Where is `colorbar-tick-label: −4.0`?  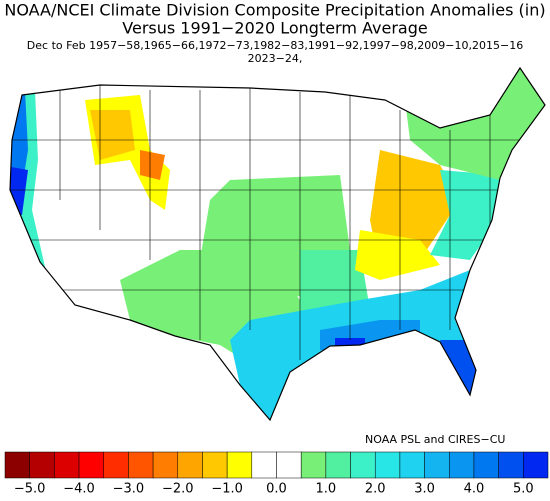
colorbar-tick-label: −4.0 is located at coordinates (79, 489).